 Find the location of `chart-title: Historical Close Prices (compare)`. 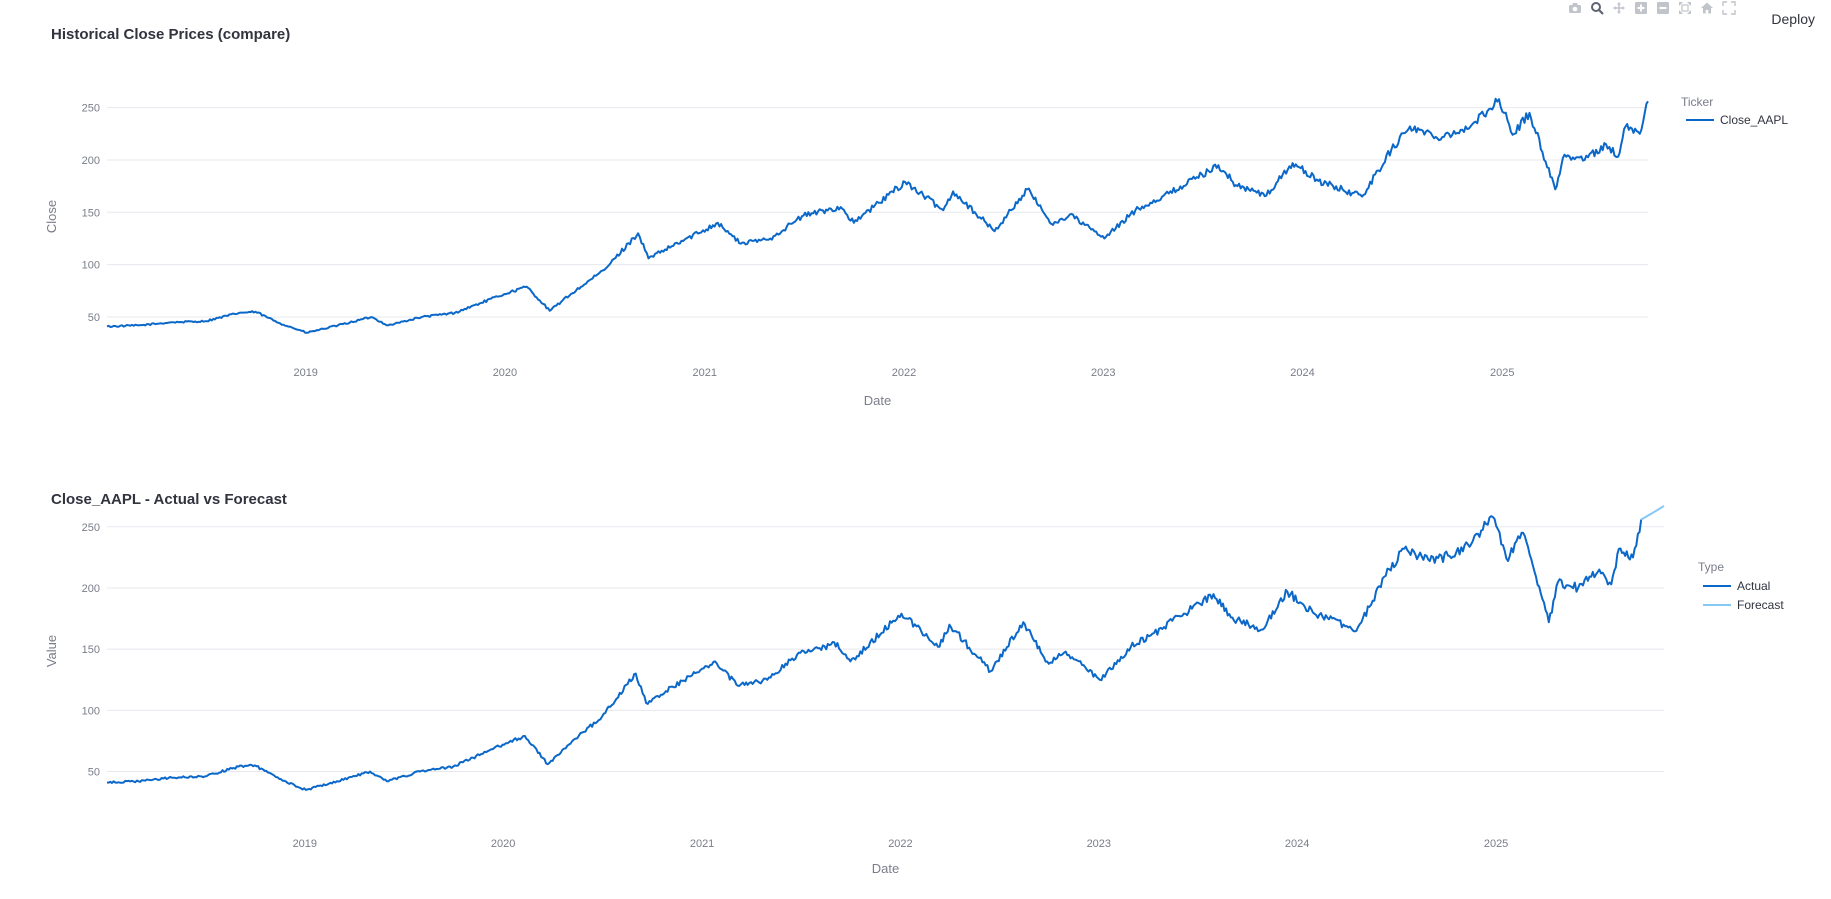

chart-title: Historical Close Prices (compare) is located at coordinates (171, 34).